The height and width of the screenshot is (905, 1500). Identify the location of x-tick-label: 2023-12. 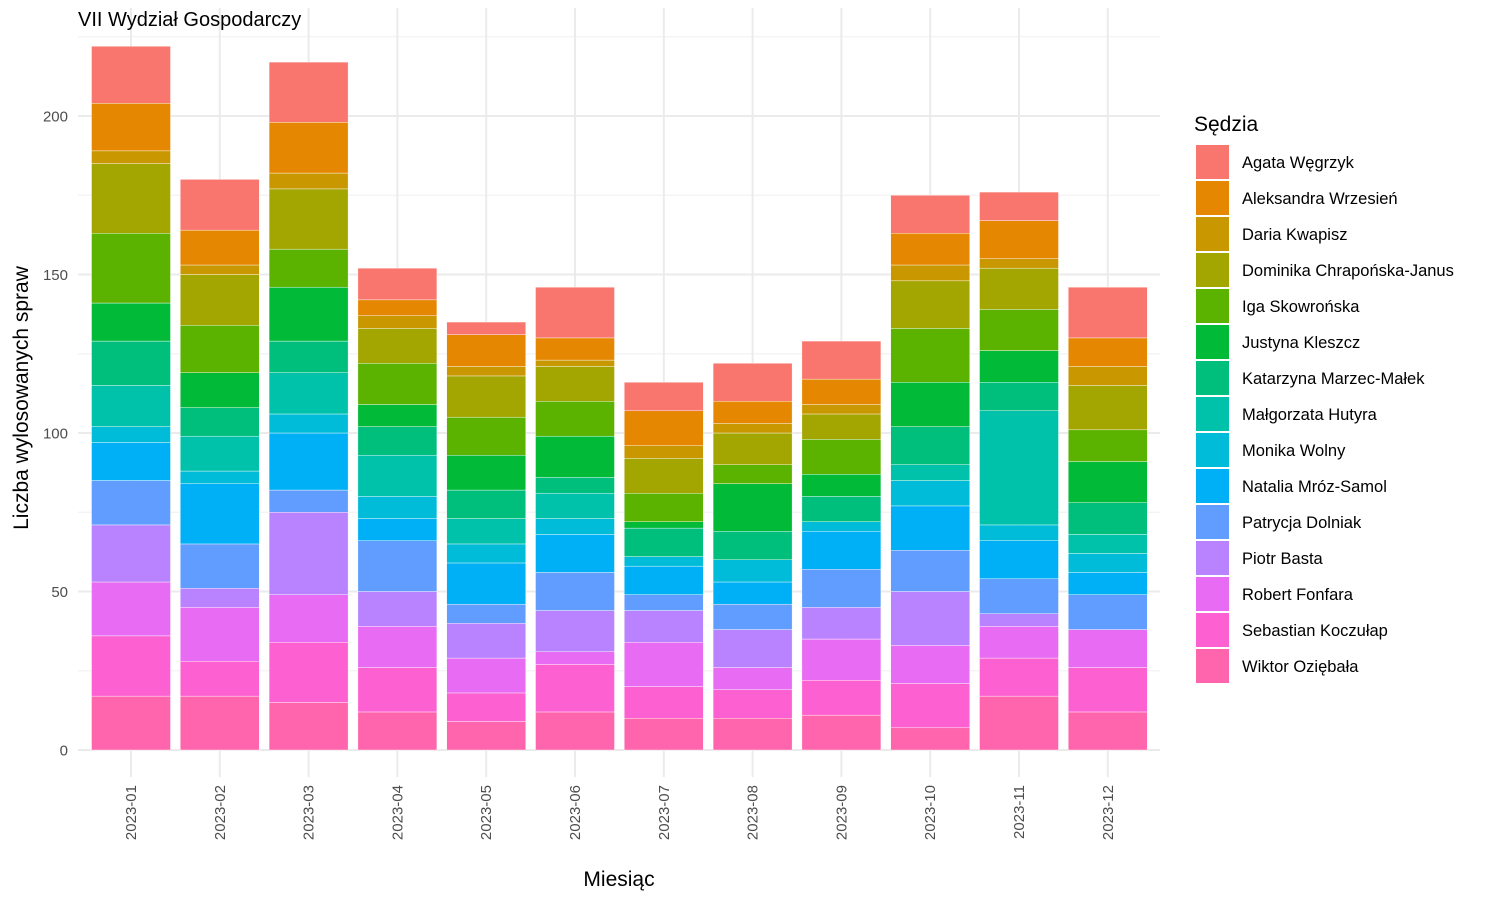
(1108, 812).